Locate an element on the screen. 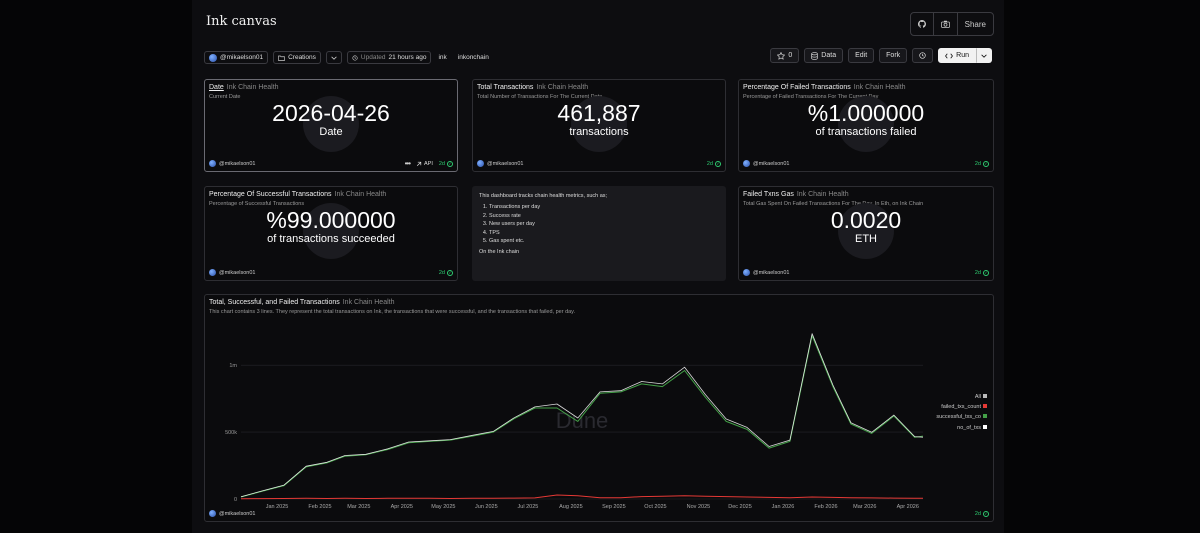 This screenshot has width=1200, height=533. list-item: New users per day is located at coordinates (548, 224).